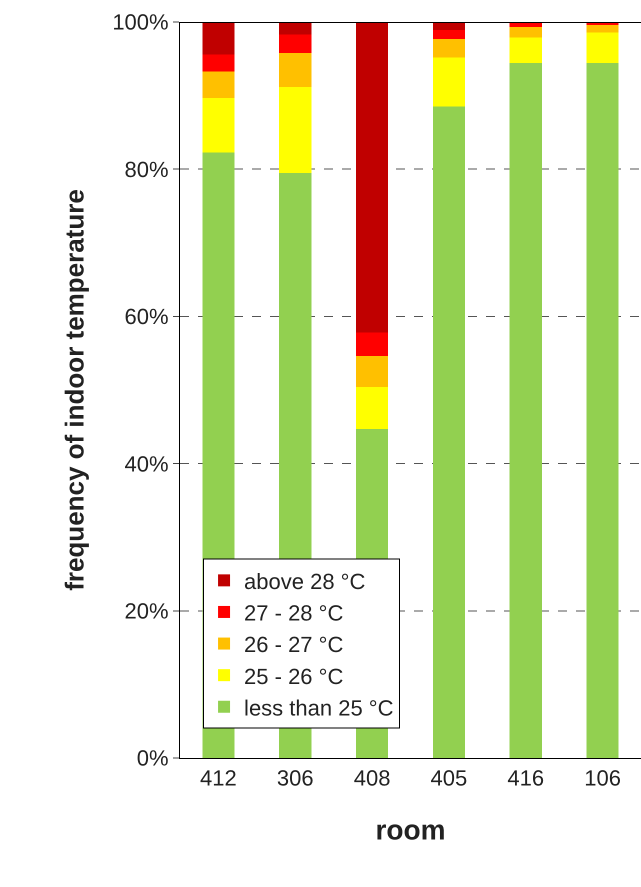 The height and width of the screenshot is (887, 641). What do you see at coordinates (449, 777) in the screenshot?
I see `x-tick-label: 405` at bounding box center [449, 777].